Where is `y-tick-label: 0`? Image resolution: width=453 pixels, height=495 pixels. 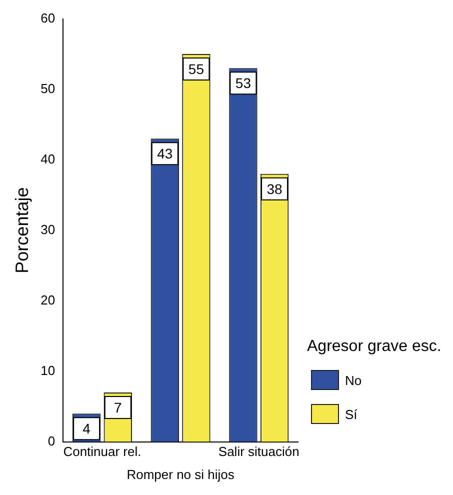 y-tick-label: 0 is located at coordinates (52, 440).